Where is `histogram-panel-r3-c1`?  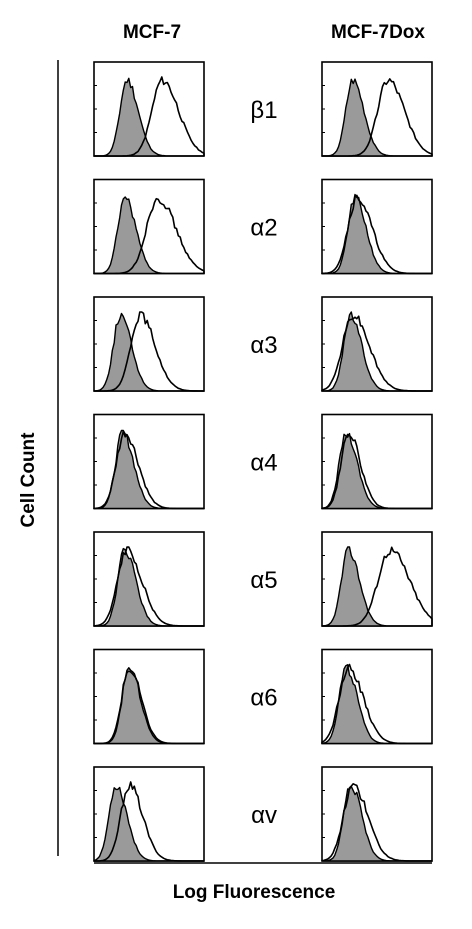
histogram-panel-r3-c1 is located at coordinates (149, 344).